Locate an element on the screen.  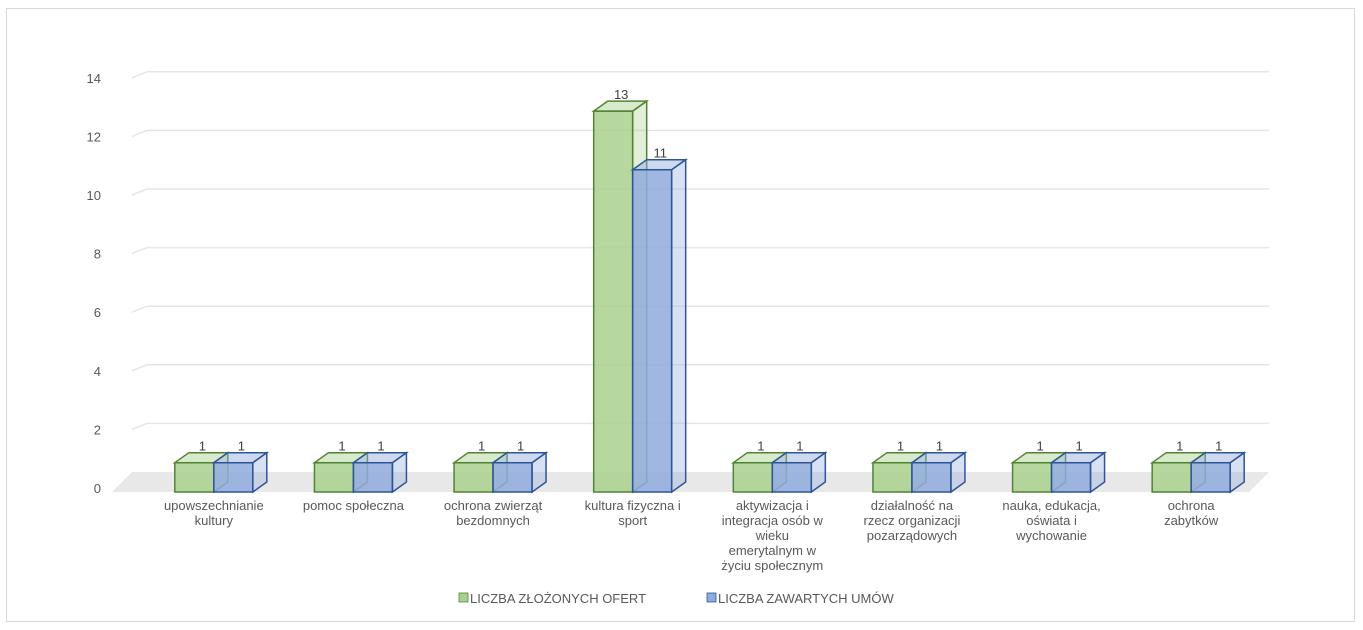
y-tick-label: 6 is located at coordinates (97, 312).